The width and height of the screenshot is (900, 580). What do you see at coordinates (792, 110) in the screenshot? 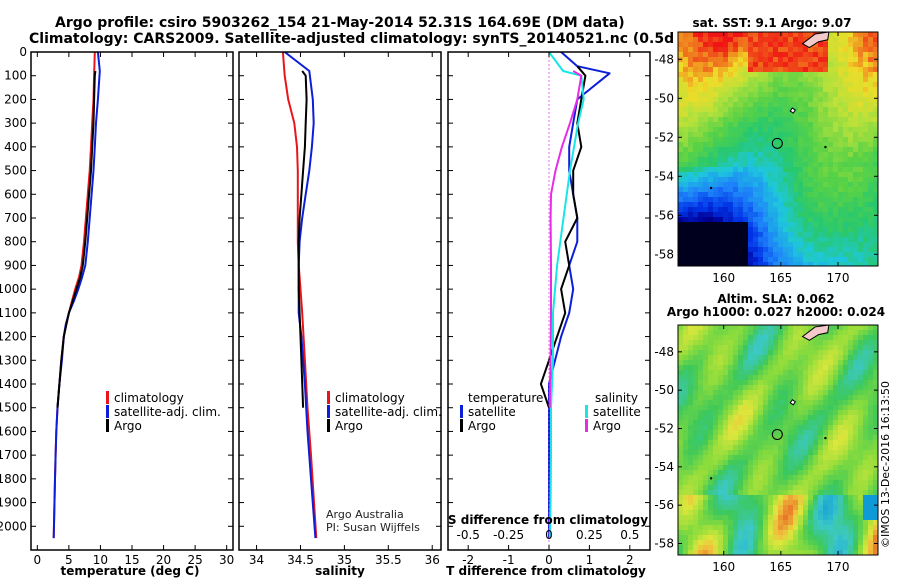
I see `island-icon` at bounding box center [792, 110].